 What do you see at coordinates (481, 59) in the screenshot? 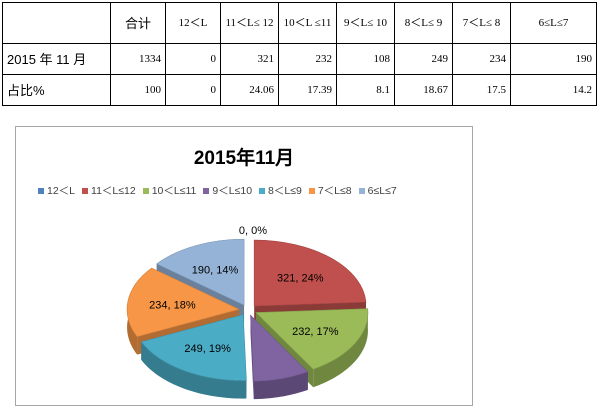
I see `table-cell: 234` at bounding box center [481, 59].